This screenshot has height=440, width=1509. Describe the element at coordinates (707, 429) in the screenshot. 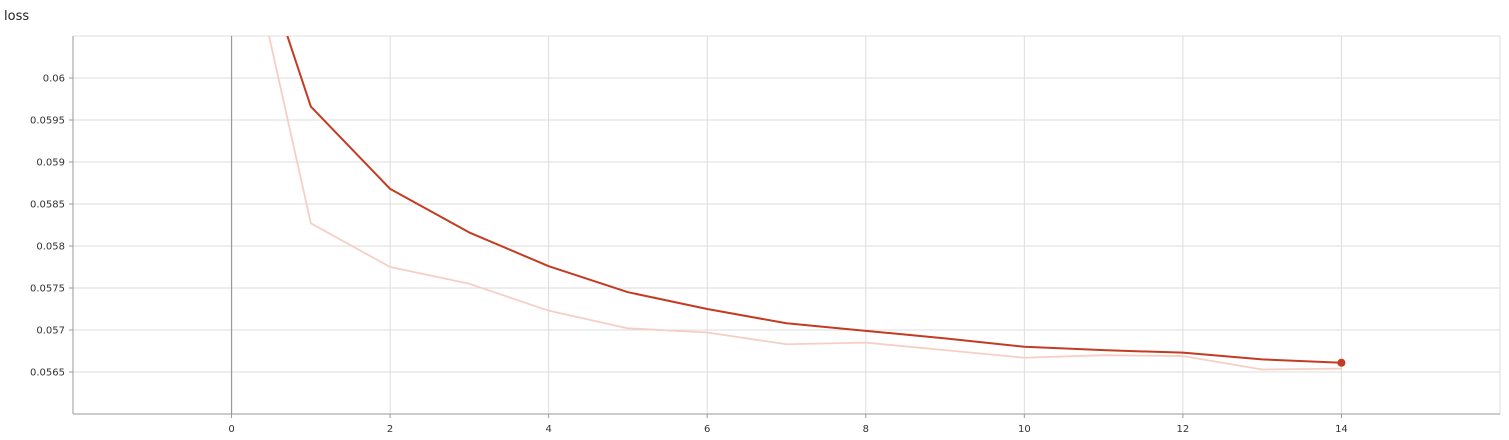

I see `x-tick-label: 6` at that location.